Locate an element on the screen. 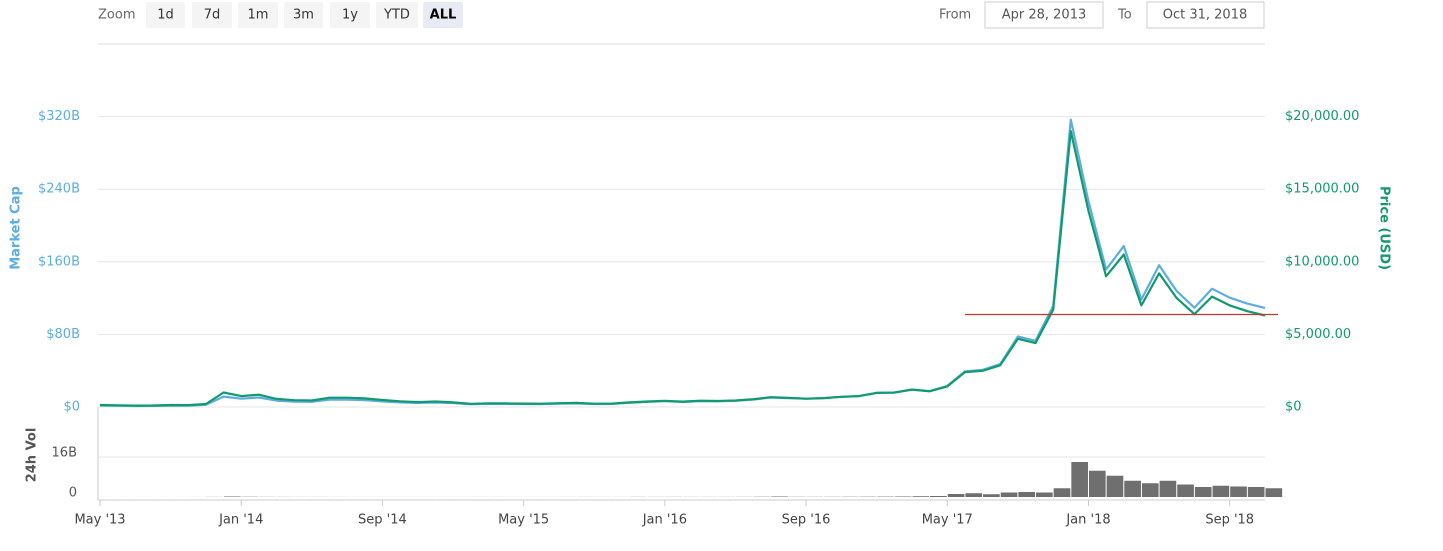  zoom-button-label: ALL is located at coordinates (443, 15).